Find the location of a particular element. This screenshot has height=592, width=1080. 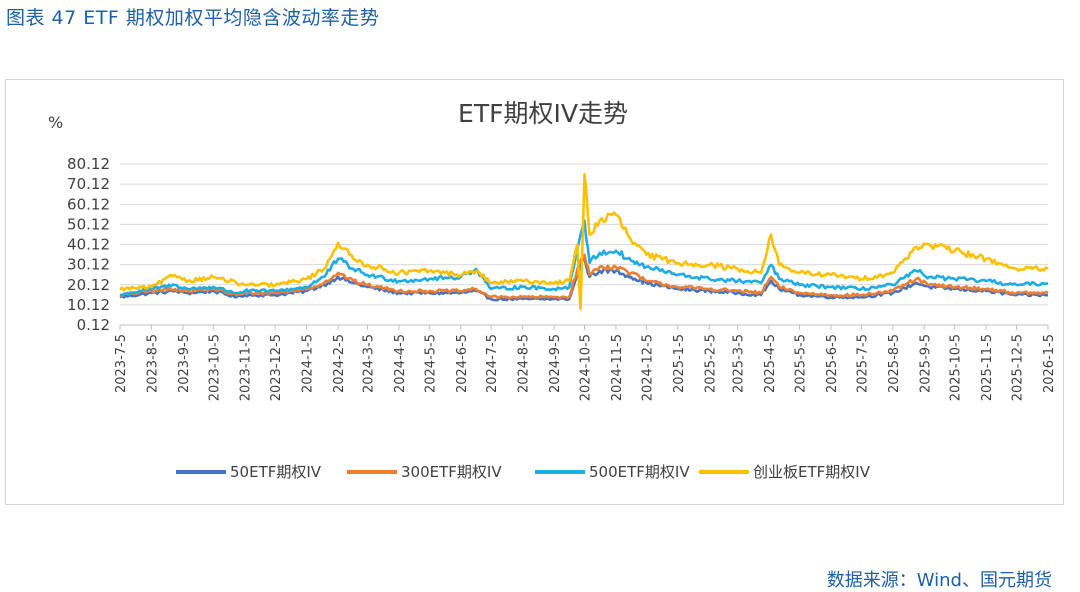

y-axis-unit: % is located at coordinates (55, 122).